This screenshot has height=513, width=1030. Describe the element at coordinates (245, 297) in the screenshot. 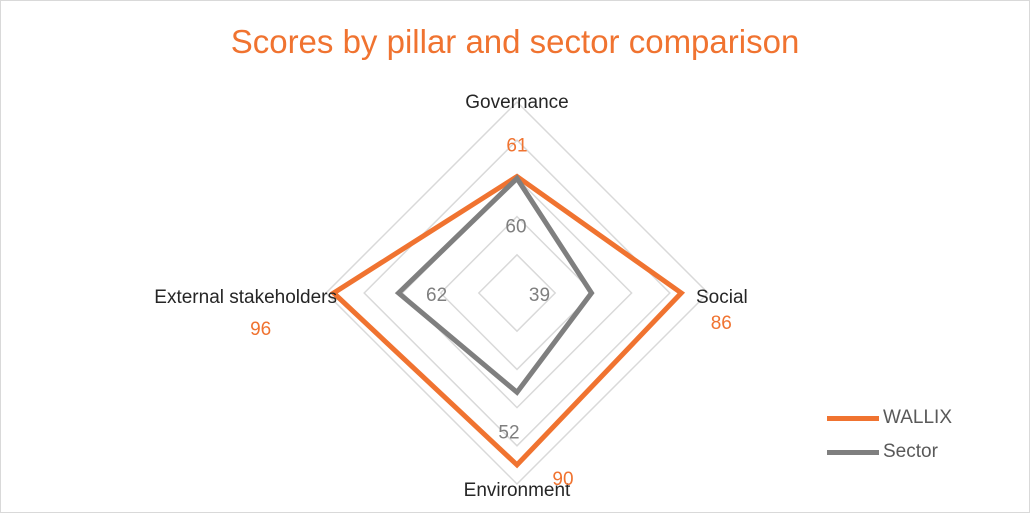

I see `category-label-external-stakeholders: External stakeholders` at that location.